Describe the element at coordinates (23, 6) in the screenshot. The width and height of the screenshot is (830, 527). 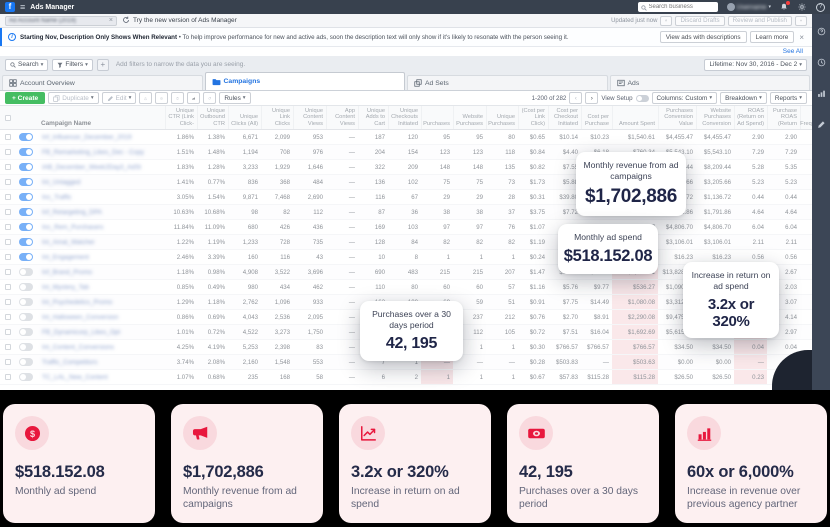
I see `hamburger-menu-icon: ≡` at that location.